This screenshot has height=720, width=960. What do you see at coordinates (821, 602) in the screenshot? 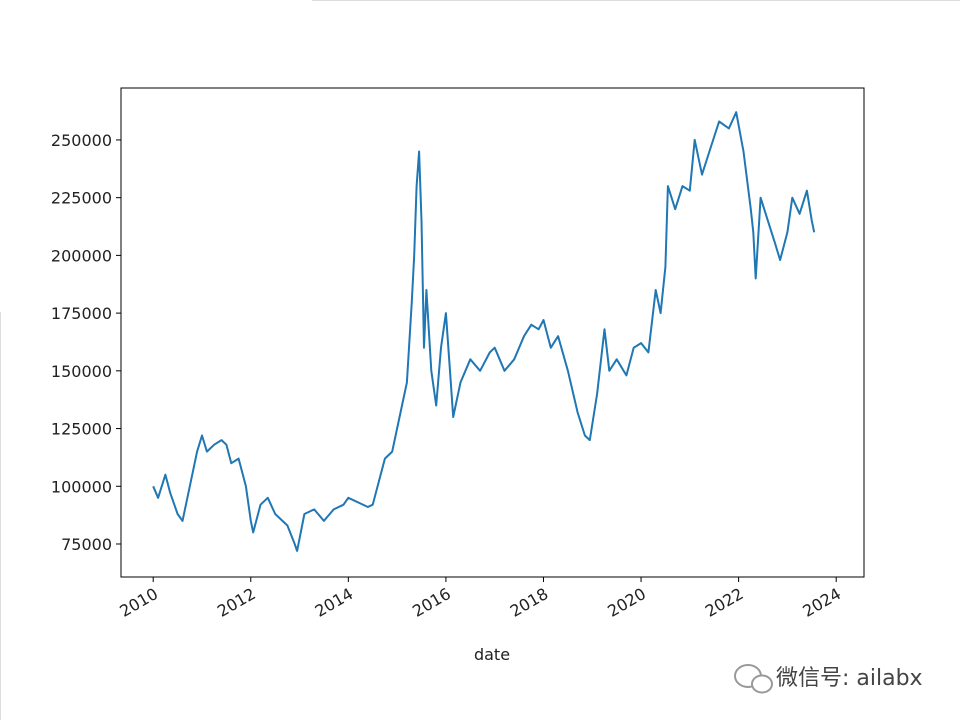
I see `x-tick-label: 2024` at bounding box center [821, 602].